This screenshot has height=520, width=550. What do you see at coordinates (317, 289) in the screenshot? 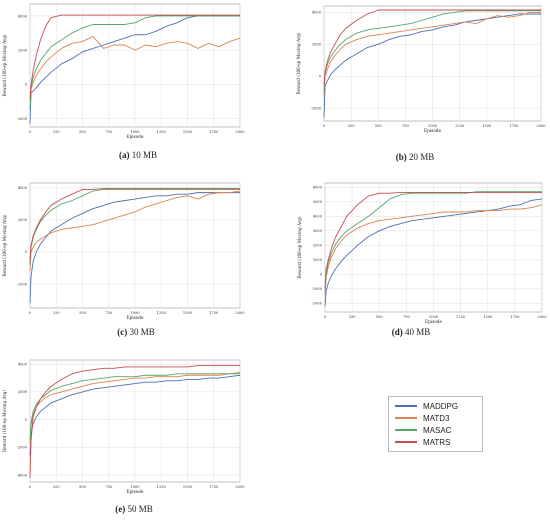
I see `y-tick-label: -1000` at bounding box center [317, 289].